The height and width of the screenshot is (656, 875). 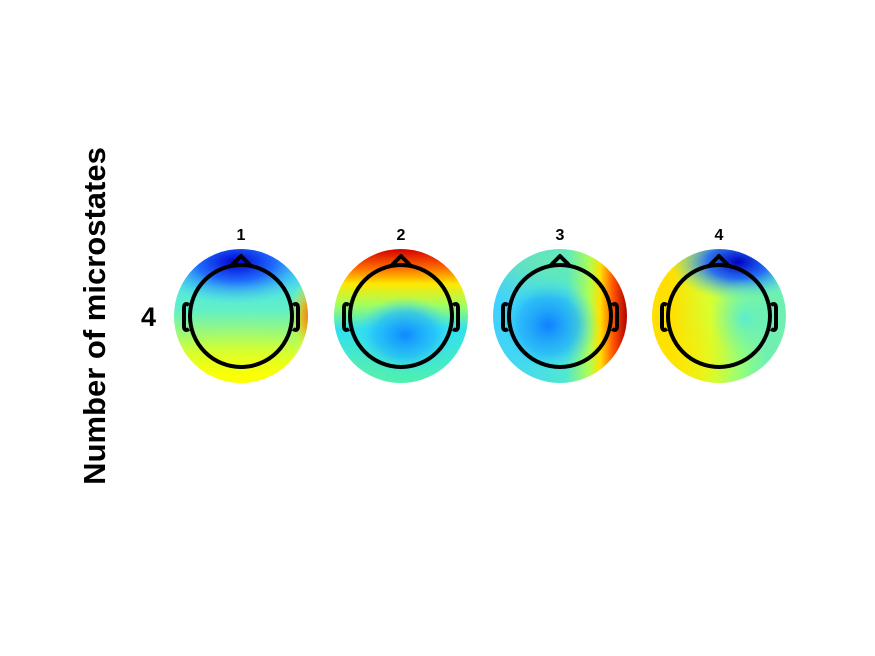 What do you see at coordinates (719, 235) in the screenshot?
I see `map-title-4: 4` at bounding box center [719, 235].